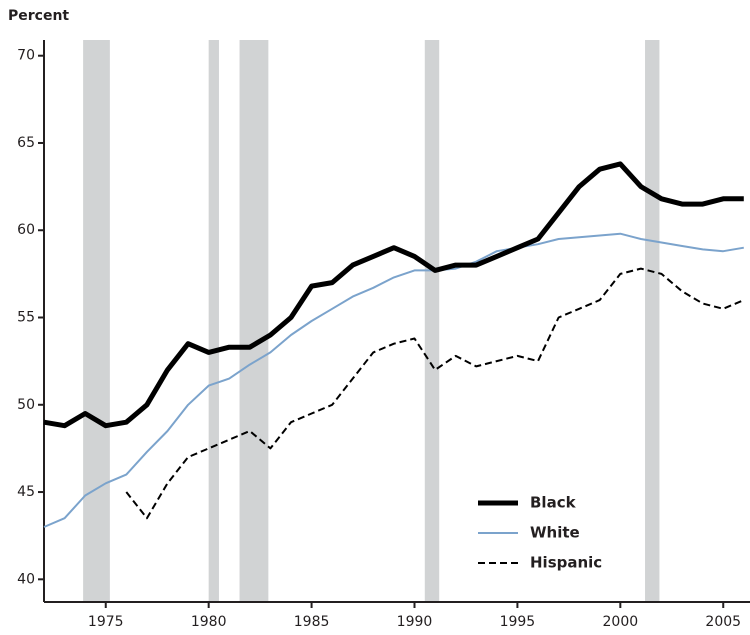  I want to click on x-tick-label: 1995, so click(518, 622).